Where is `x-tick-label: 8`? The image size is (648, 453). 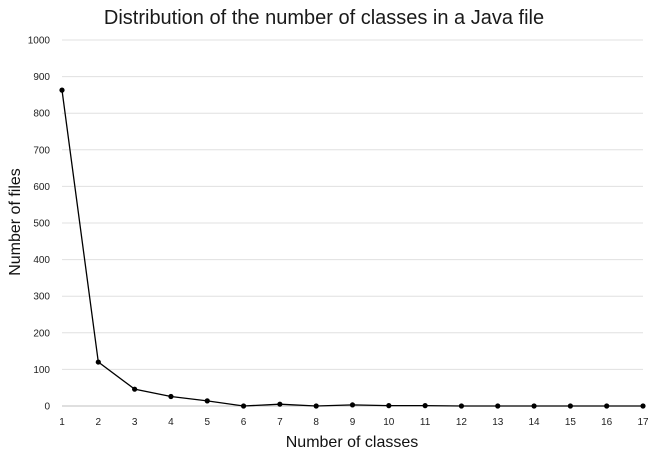 x-tick-label: 8 is located at coordinates (316, 422).